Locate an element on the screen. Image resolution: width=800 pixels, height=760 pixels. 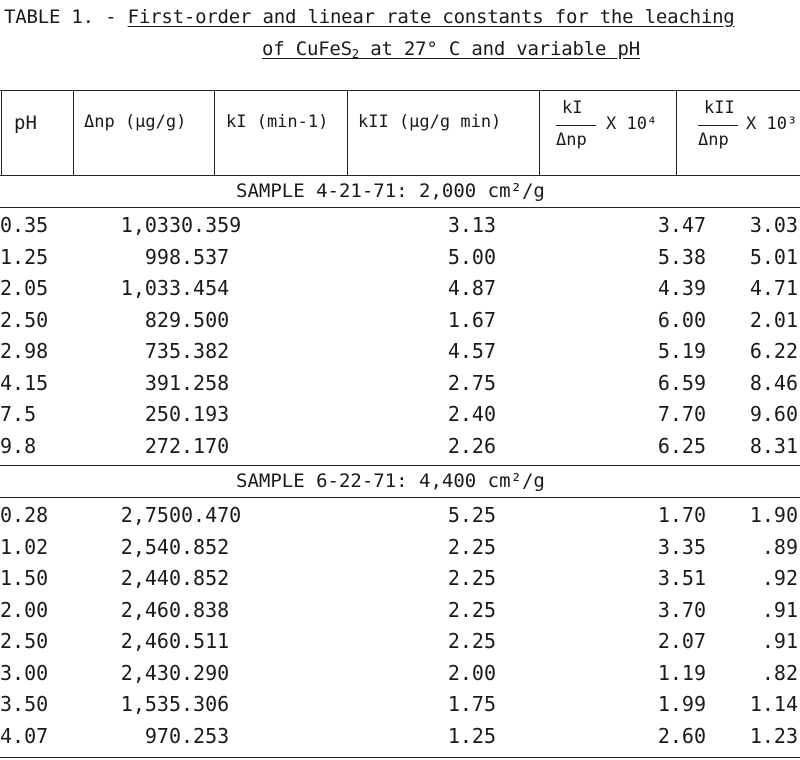
title-text-2-sub: 2 is located at coordinates (355, 54).